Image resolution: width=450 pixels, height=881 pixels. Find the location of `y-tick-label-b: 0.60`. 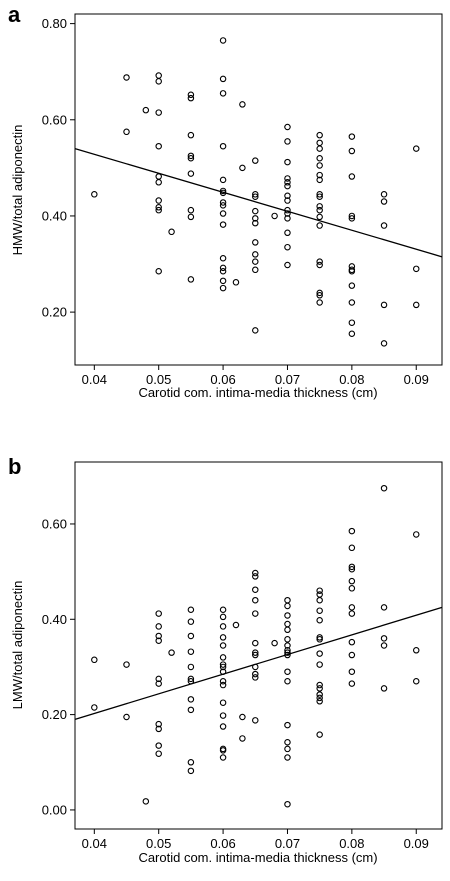

y-tick-label-b: 0.60 is located at coordinates (54, 523).